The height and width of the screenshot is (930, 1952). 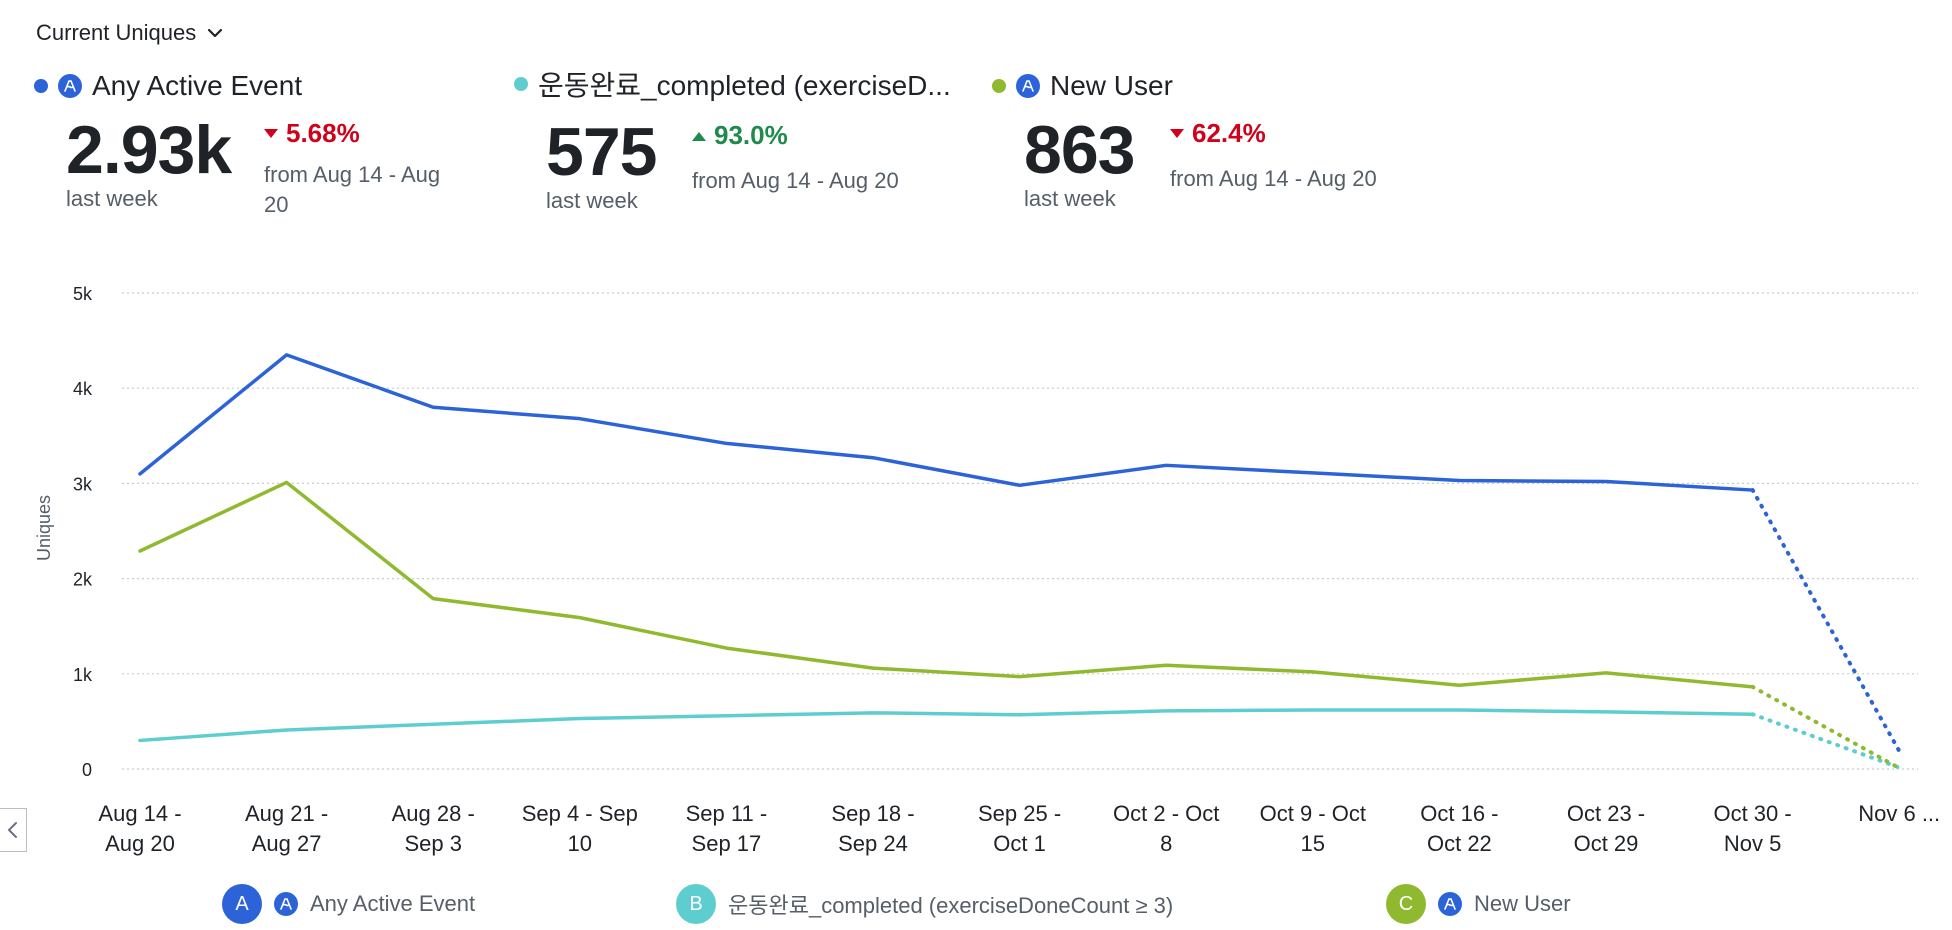 I want to click on y-axis-label: Uniques, so click(x=44, y=528).